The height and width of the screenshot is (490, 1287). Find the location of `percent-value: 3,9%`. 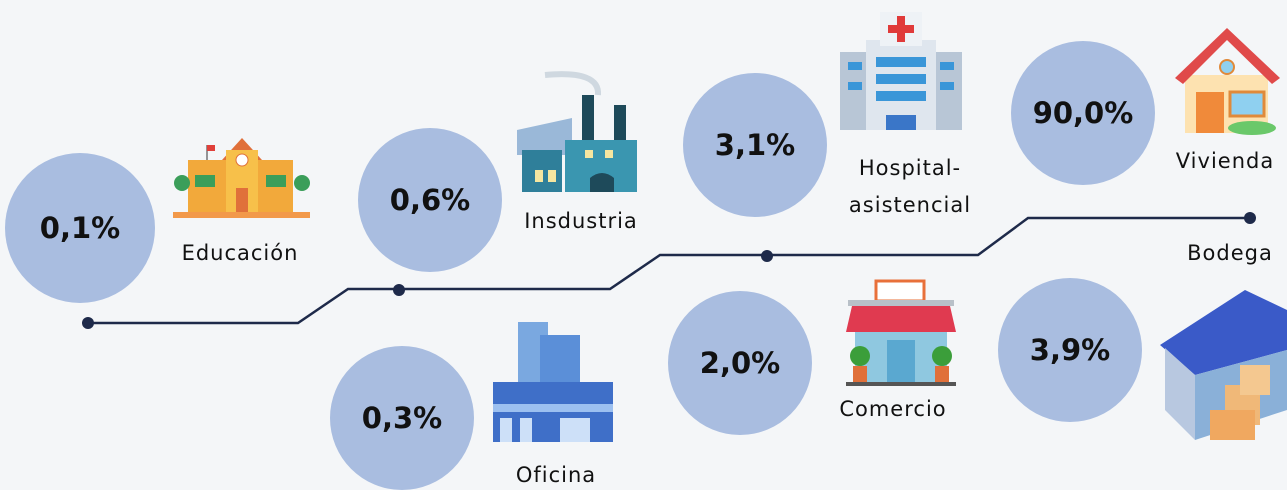

percent-value: 3,9% is located at coordinates (1070, 350).